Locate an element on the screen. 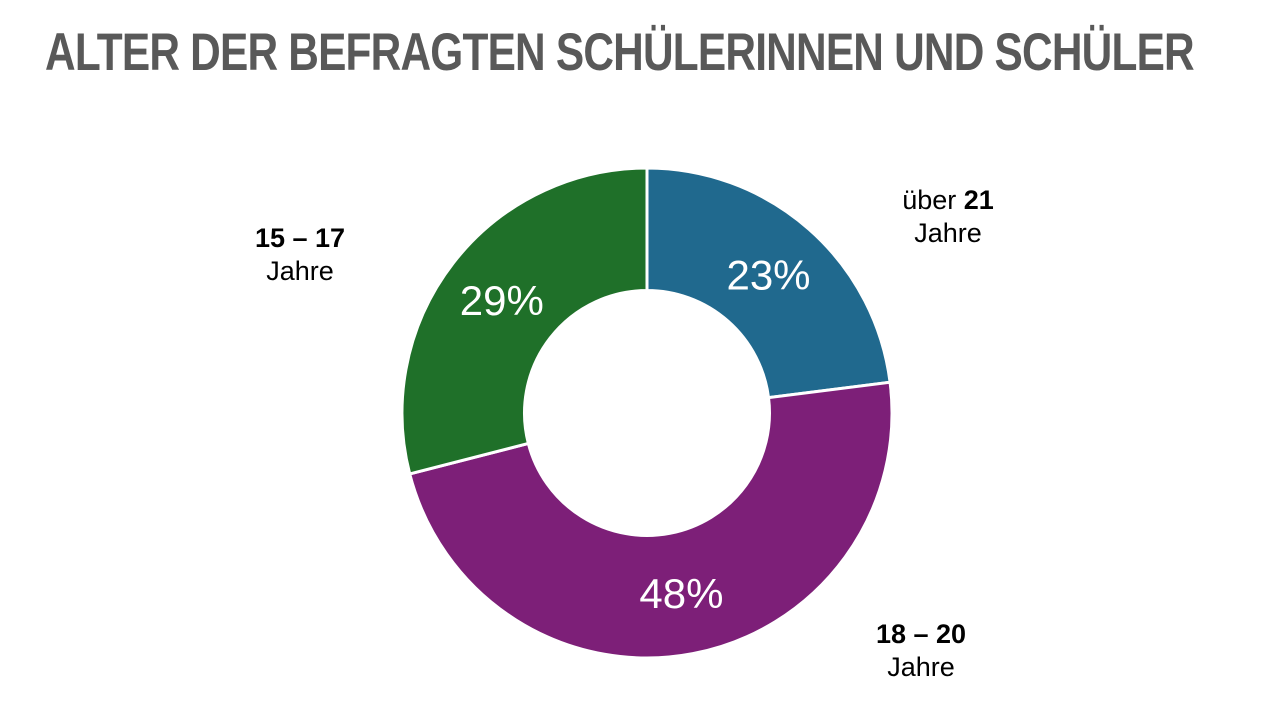 The image size is (1280, 720). label-text-regular: über is located at coordinates (933, 200).